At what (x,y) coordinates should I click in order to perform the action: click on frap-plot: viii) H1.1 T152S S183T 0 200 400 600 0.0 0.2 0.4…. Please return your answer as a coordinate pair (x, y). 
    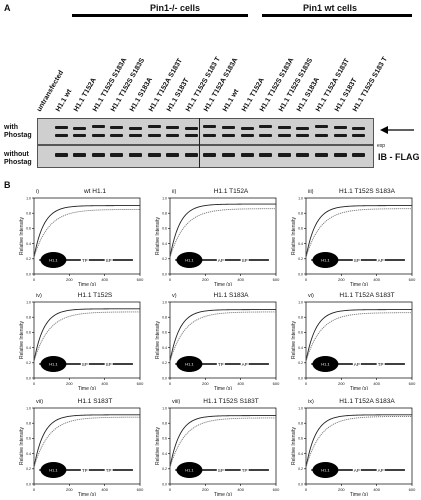
    Looking at the image, I should click on (217, 447).